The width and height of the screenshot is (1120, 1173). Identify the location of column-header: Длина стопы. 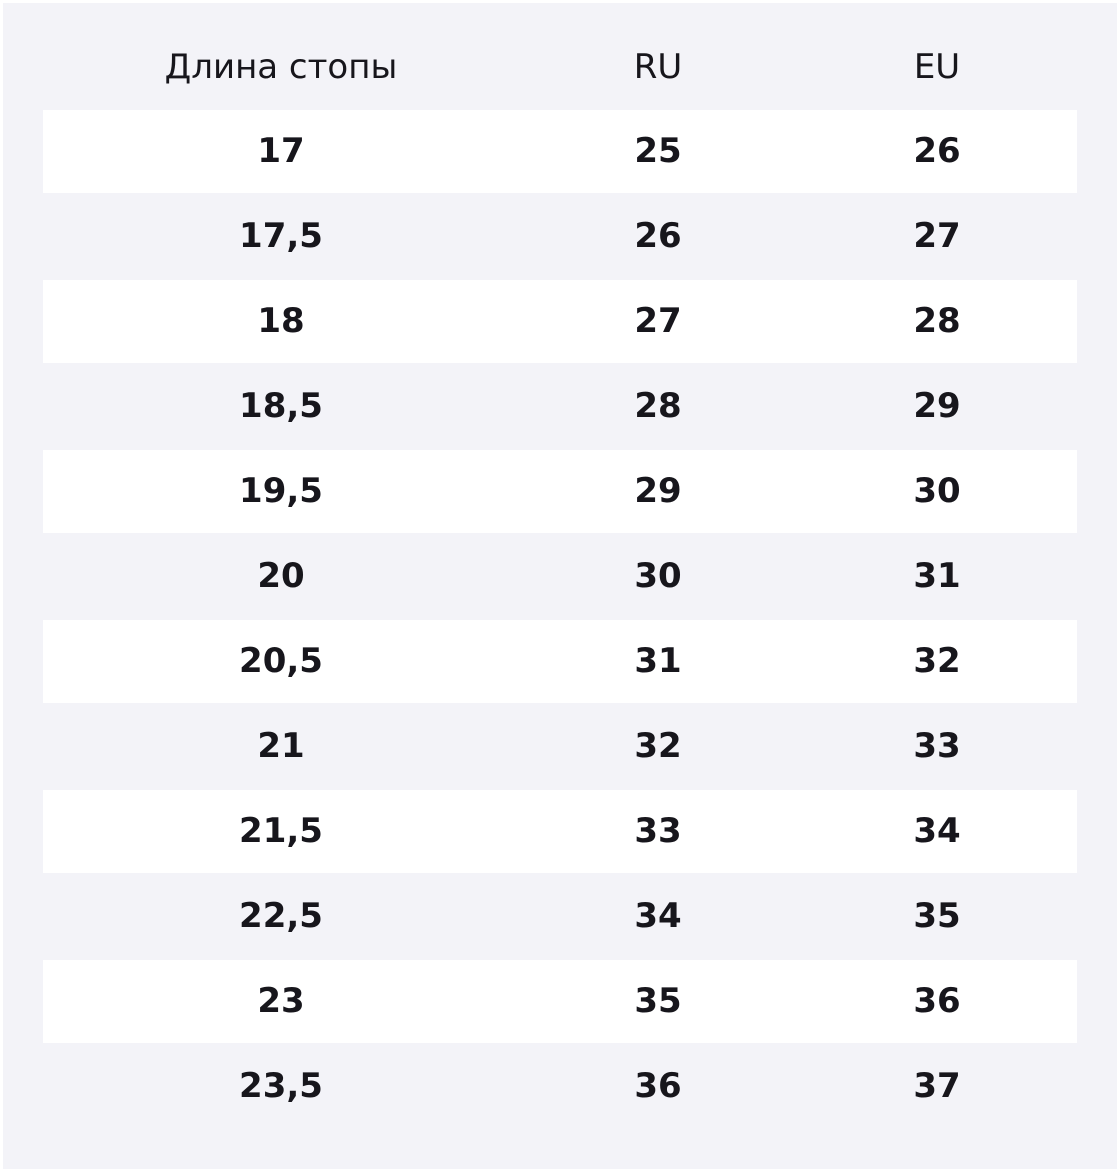
(281, 67).